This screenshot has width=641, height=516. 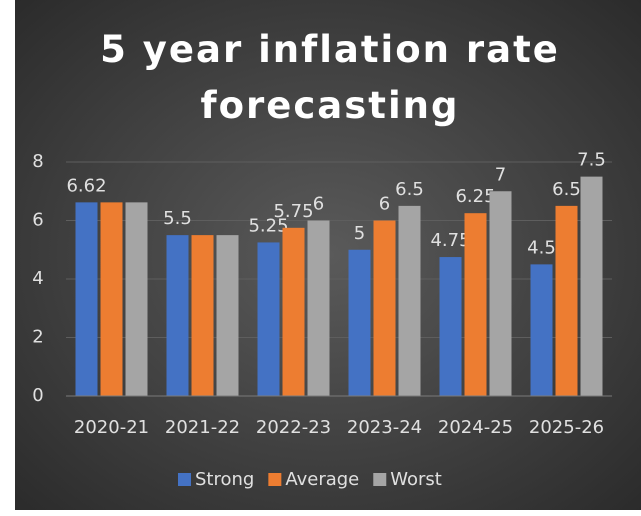 I want to click on y-tick-label: 0, so click(x=37, y=395).